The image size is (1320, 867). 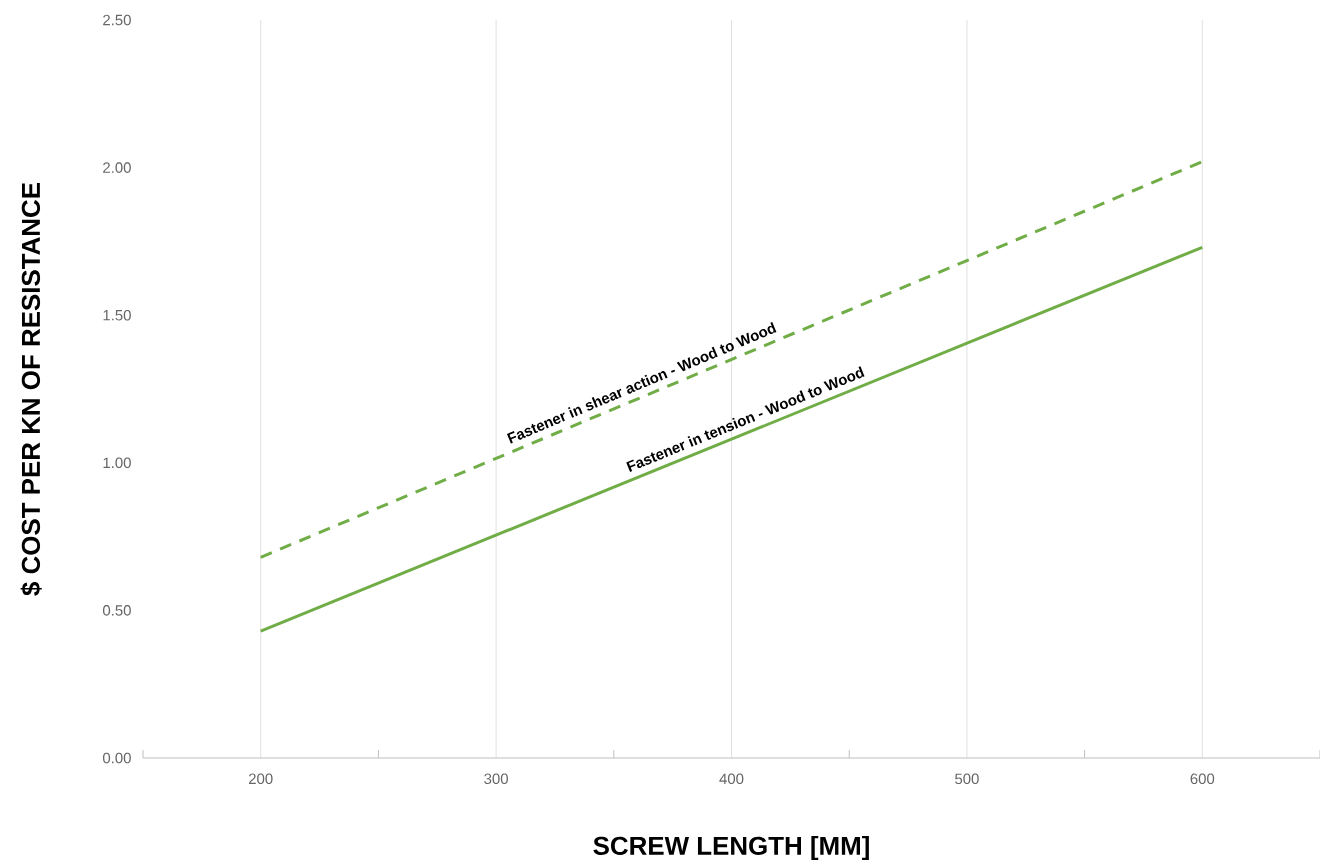 I want to click on x-tick-label: 500, so click(x=967, y=779).